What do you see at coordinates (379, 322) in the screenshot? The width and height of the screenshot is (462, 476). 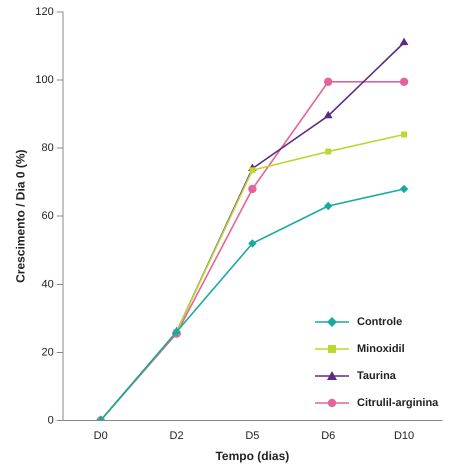 I see `legend-label: Controle` at bounding box center [379, 322].